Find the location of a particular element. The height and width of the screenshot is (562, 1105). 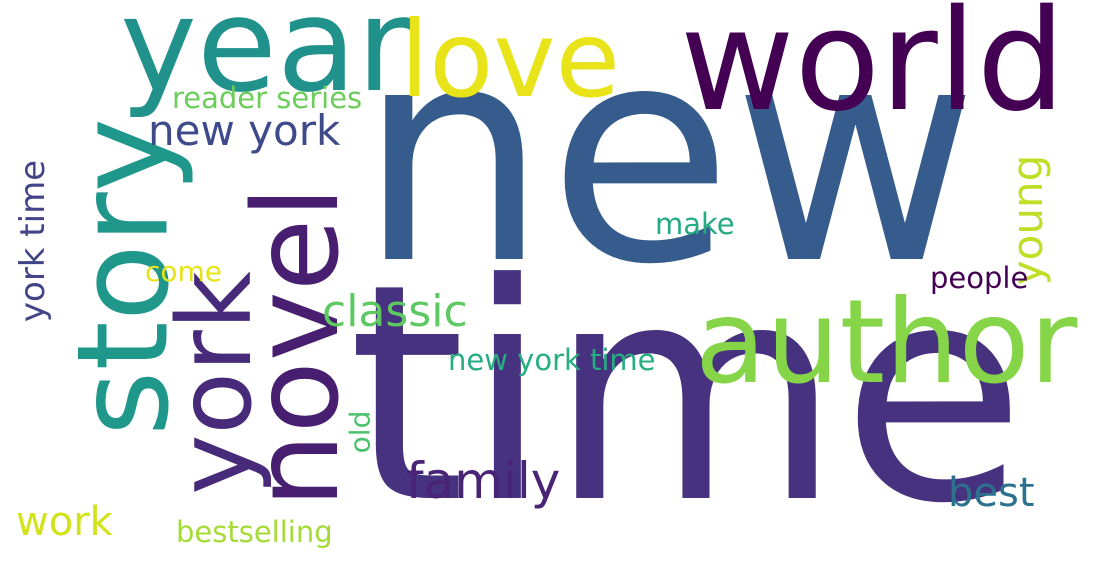

word-author: author is located at coordinates (886, 342).